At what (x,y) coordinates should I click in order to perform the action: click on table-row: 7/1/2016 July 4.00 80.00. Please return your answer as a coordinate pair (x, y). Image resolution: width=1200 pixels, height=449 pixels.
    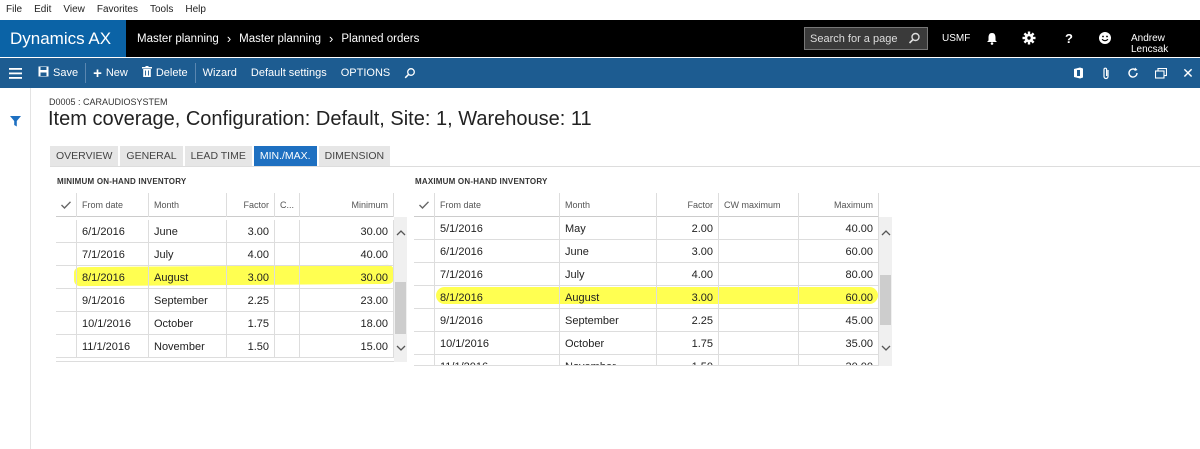
    Looking at the image, I should click on (646, 274).